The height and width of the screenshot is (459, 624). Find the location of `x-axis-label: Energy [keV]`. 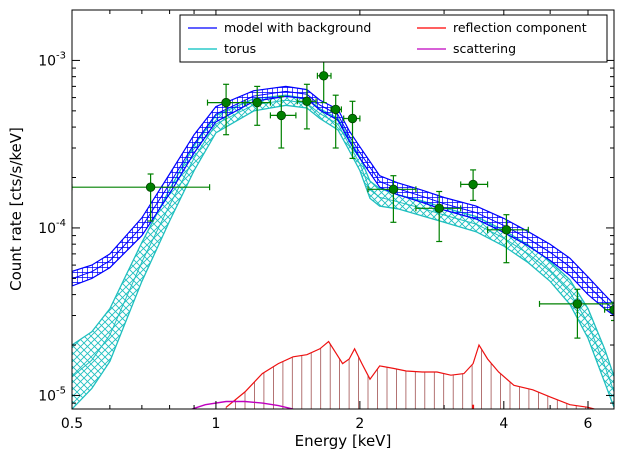

x-axis-label: Energy [keV] is located at coordinates (343, 441).